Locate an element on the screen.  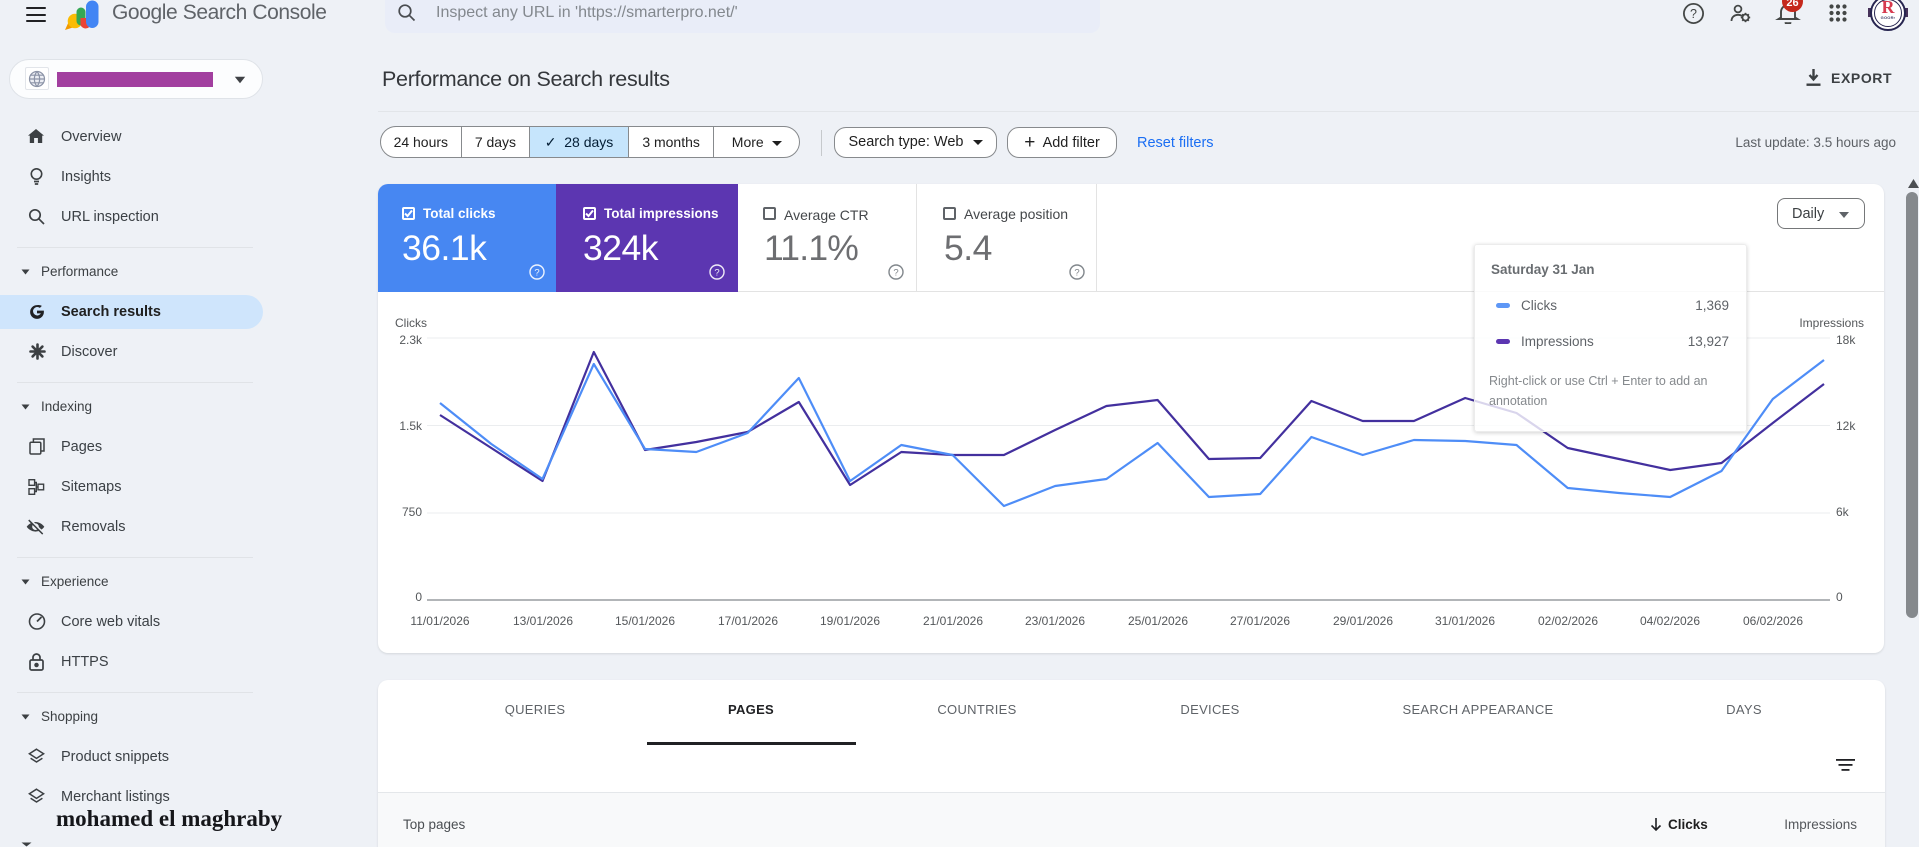
svg-text: 19/01/2026 is located at coordinates (850, 621).